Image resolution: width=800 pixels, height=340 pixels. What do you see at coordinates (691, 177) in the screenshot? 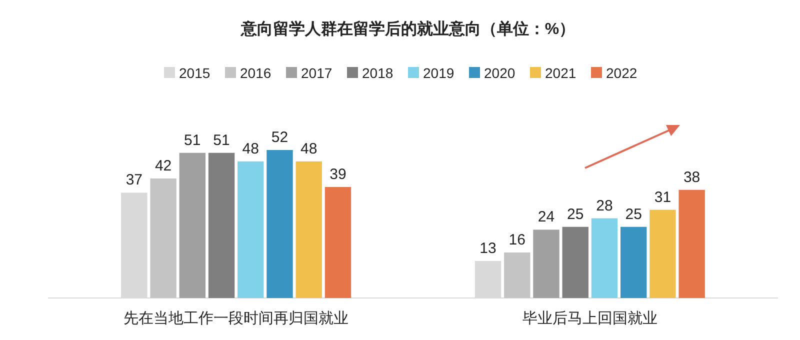
I see `data-label: 38` at bounding box center [691, 177].